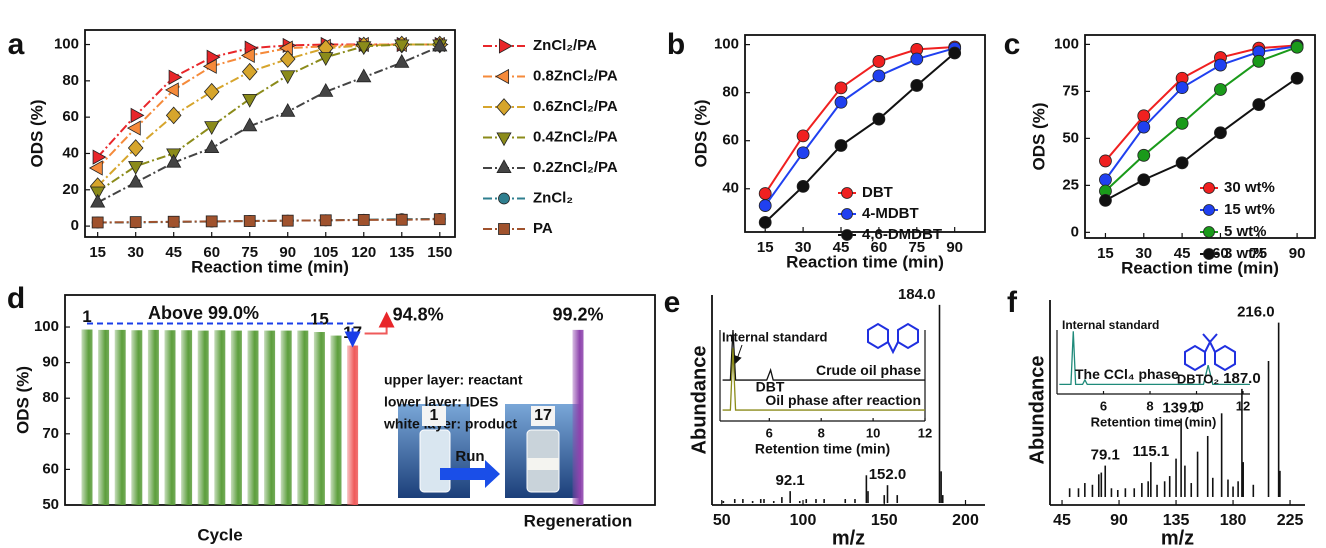  What do you see at coordinates (770, 387) in the screenshot?
I see `annotation: DBT` at bounding box center [770, 387].